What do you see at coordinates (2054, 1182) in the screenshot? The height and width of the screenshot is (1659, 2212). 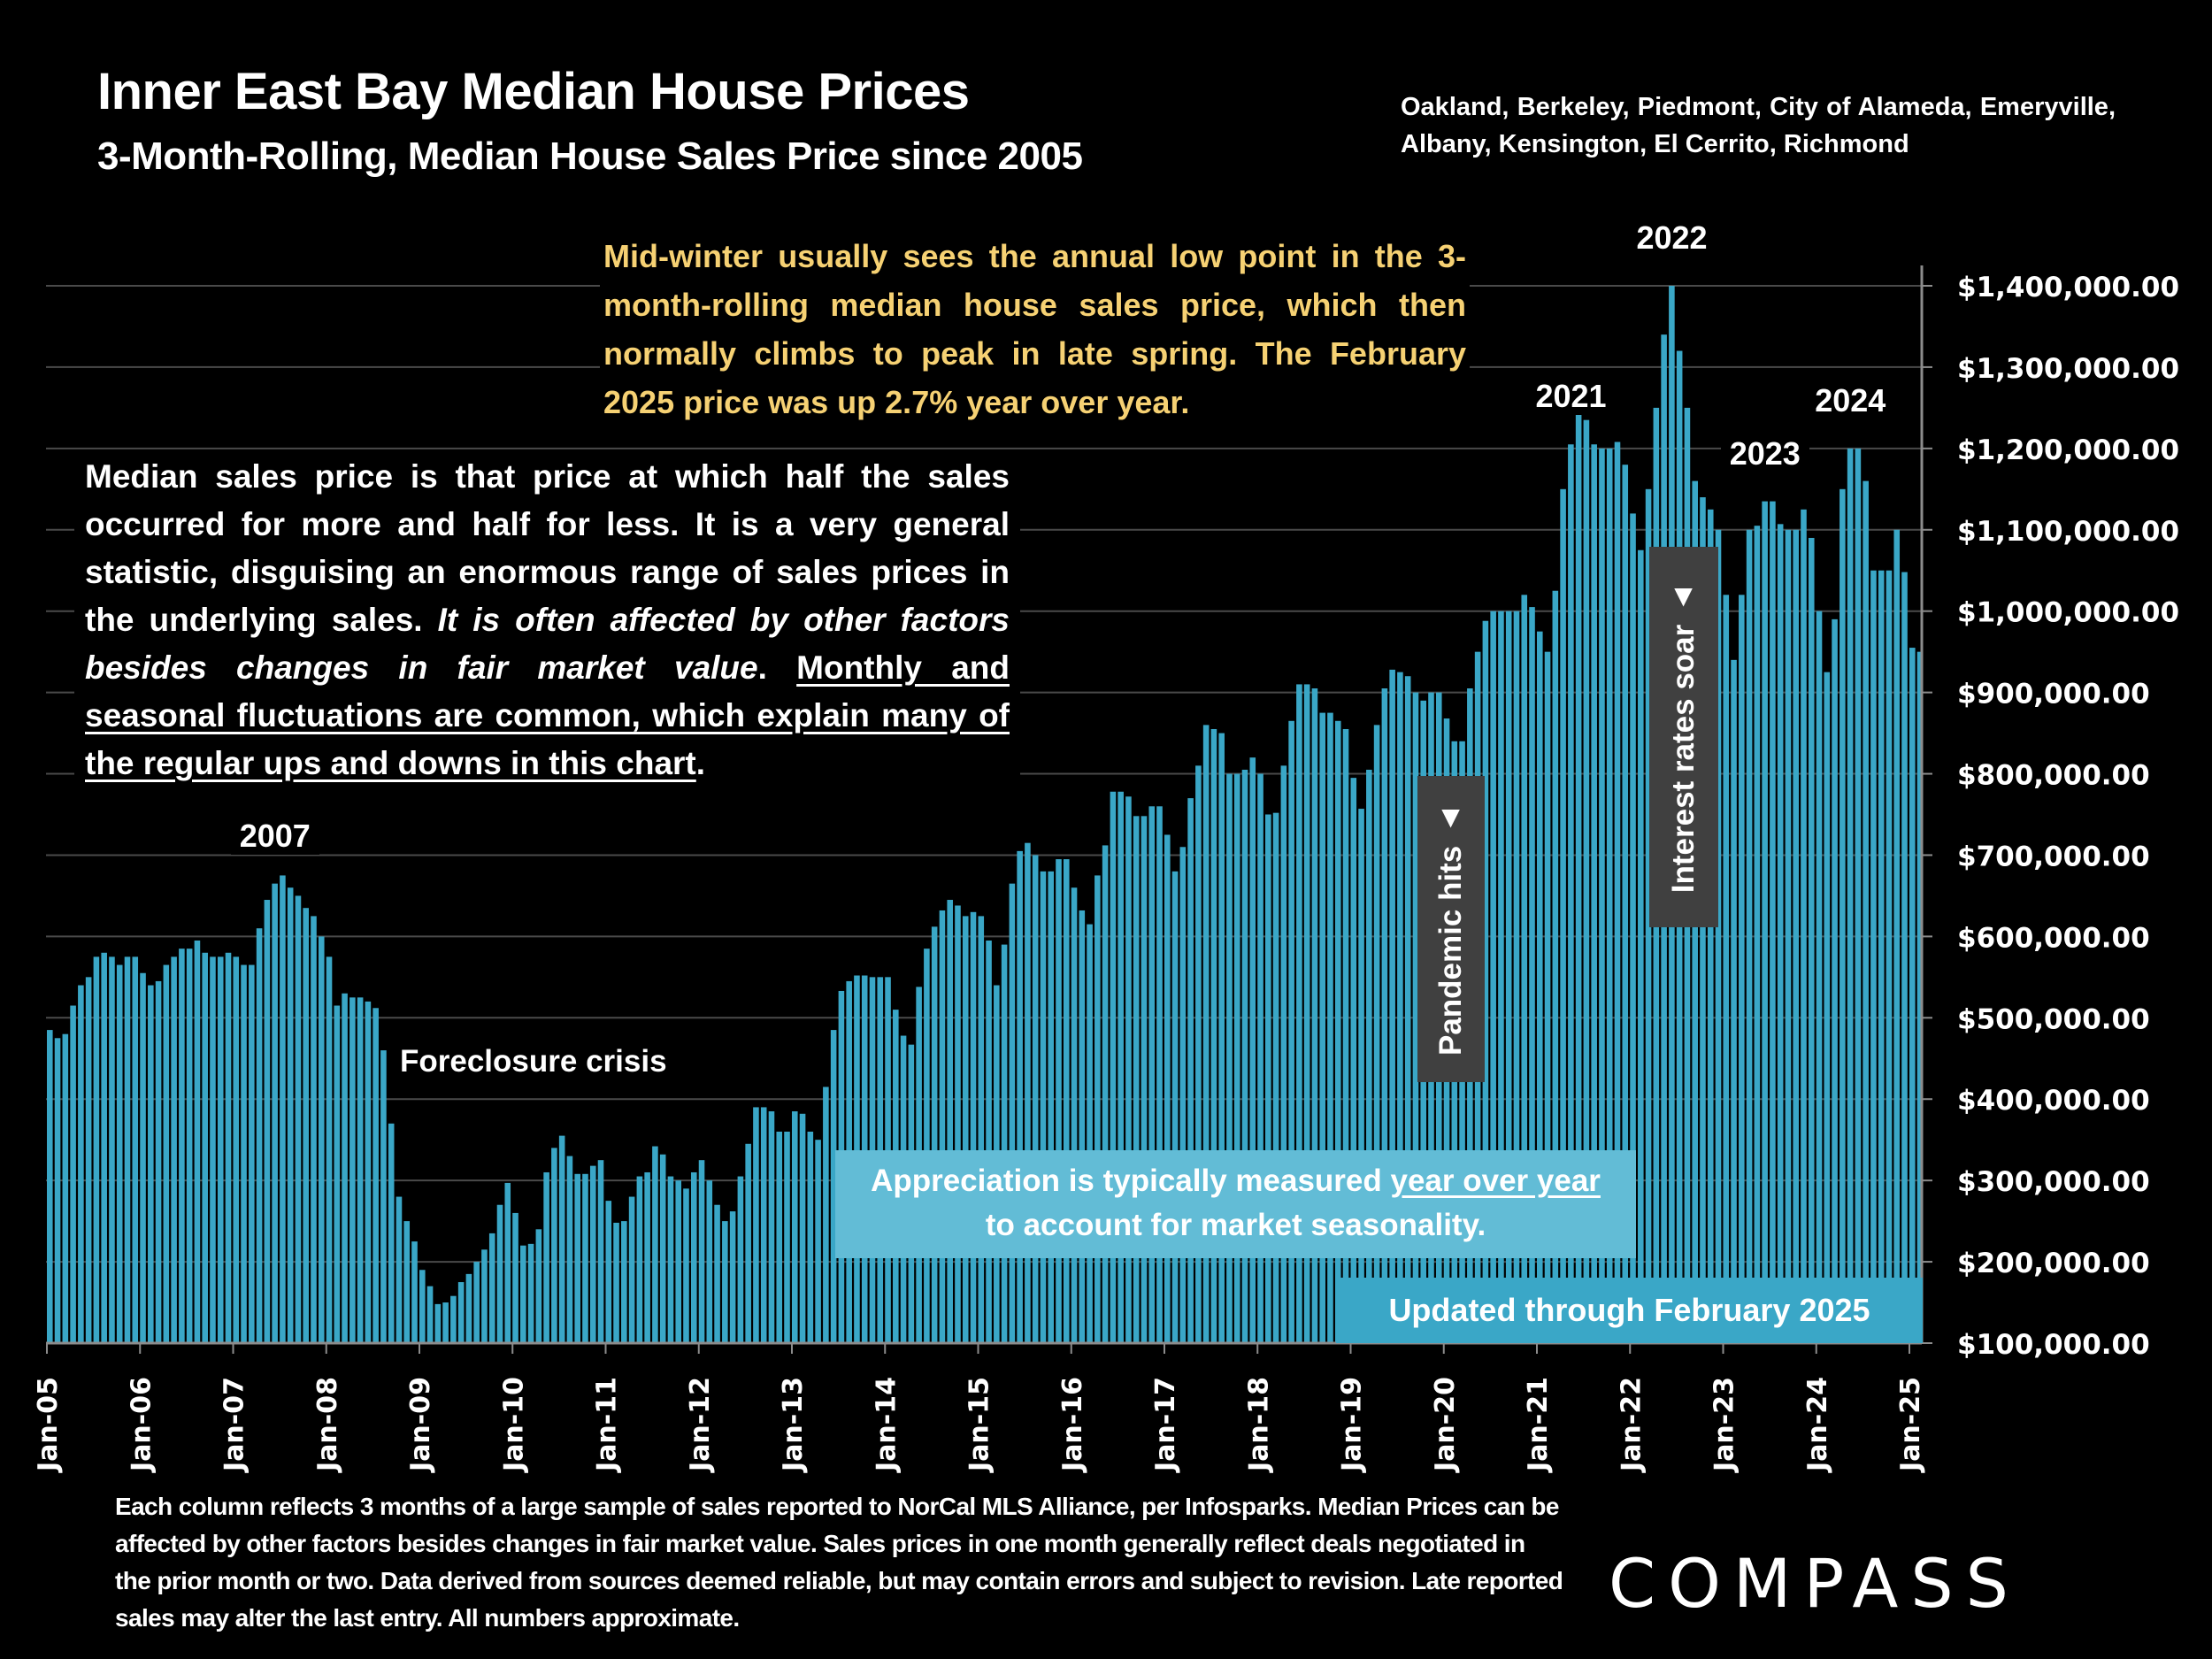 I see `y-tick-label: $300,000.00` at bounding box center [2054, 1182].